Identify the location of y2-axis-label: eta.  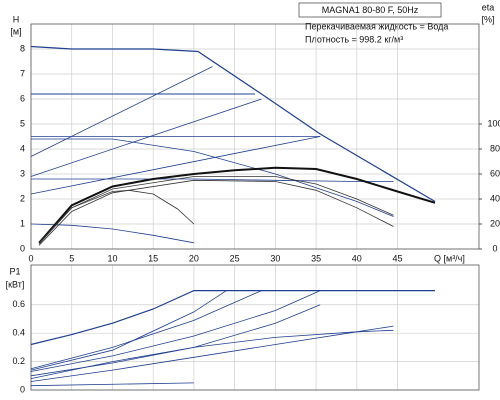
(488, 7).